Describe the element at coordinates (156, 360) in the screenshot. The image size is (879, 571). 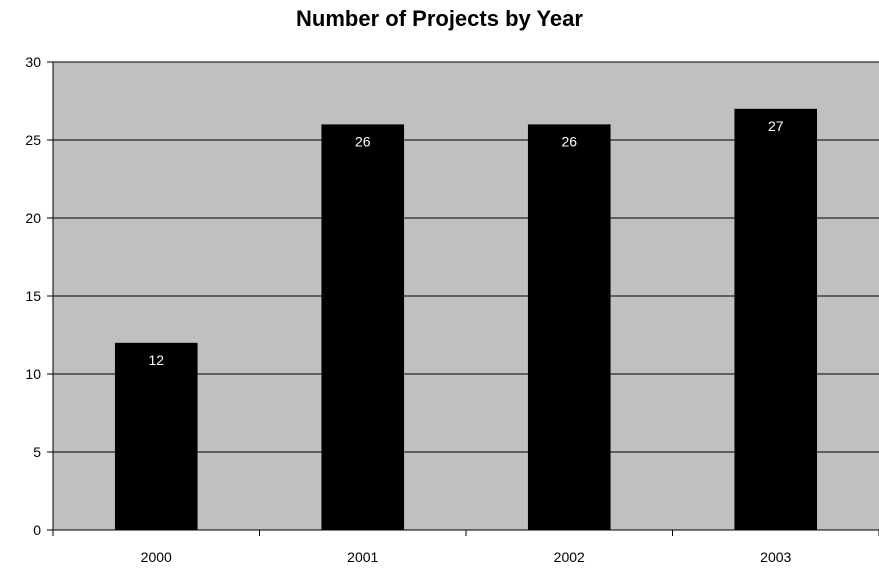
I see `data-label: 12` at that location.